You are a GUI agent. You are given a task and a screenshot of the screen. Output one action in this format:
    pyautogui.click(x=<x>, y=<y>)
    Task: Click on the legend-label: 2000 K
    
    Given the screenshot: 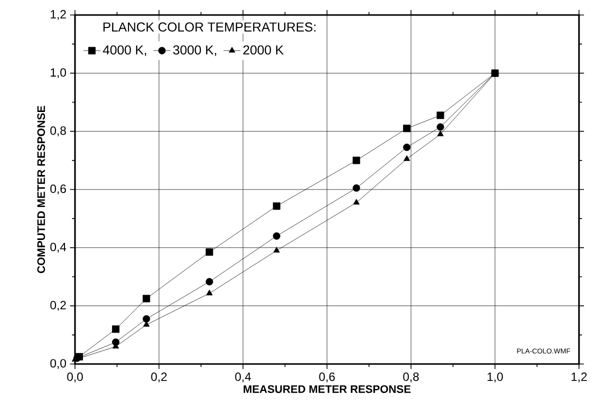 What is the action you would take?
    pyautogui.click(x=263, y=50)
    